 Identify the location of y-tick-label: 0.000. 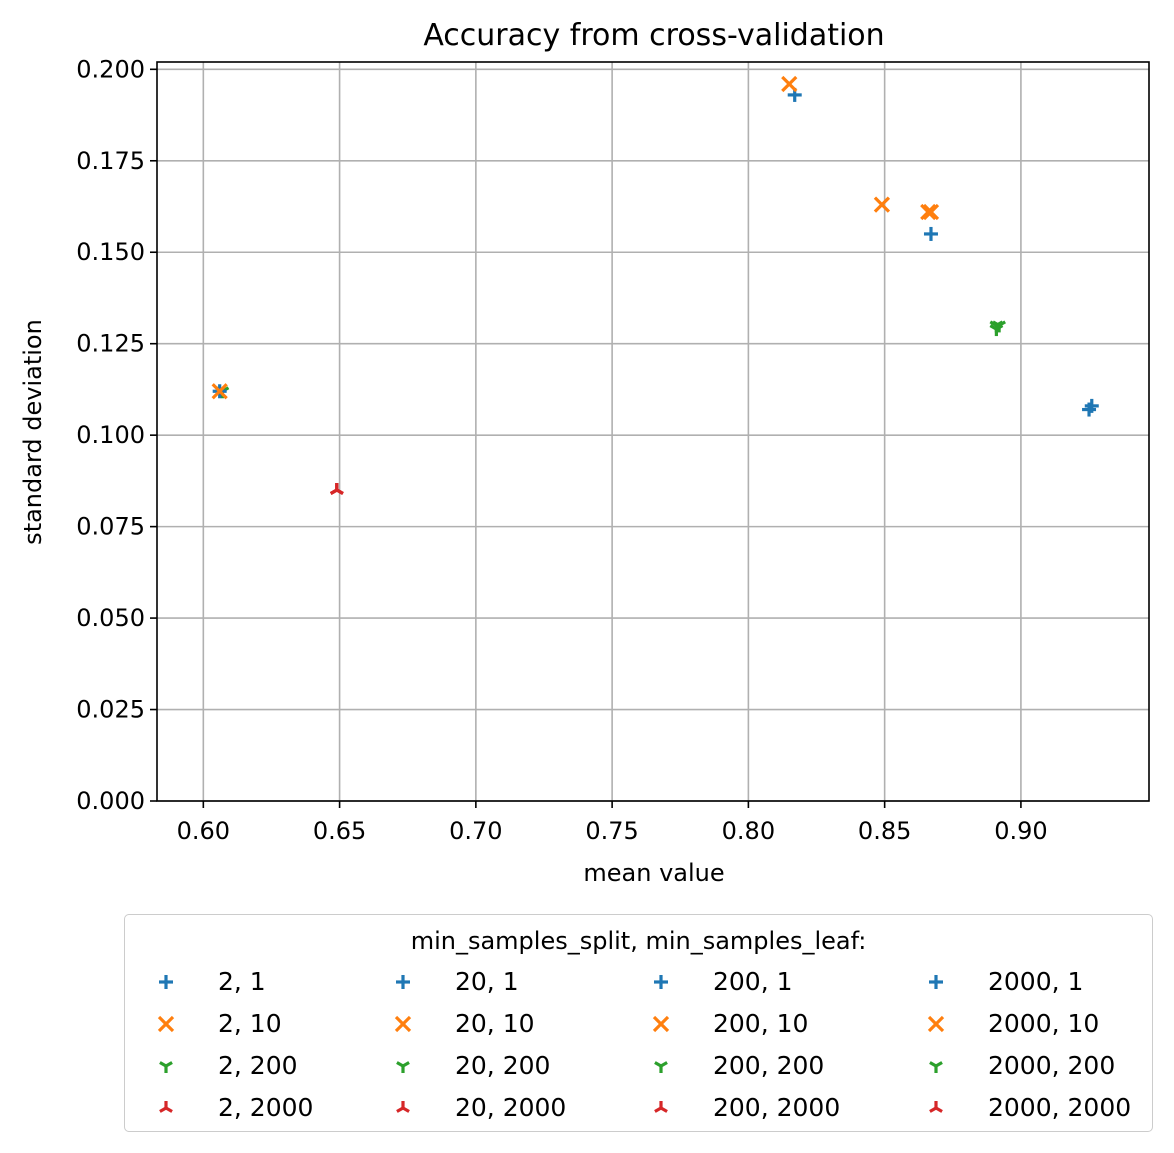
(110, 801).